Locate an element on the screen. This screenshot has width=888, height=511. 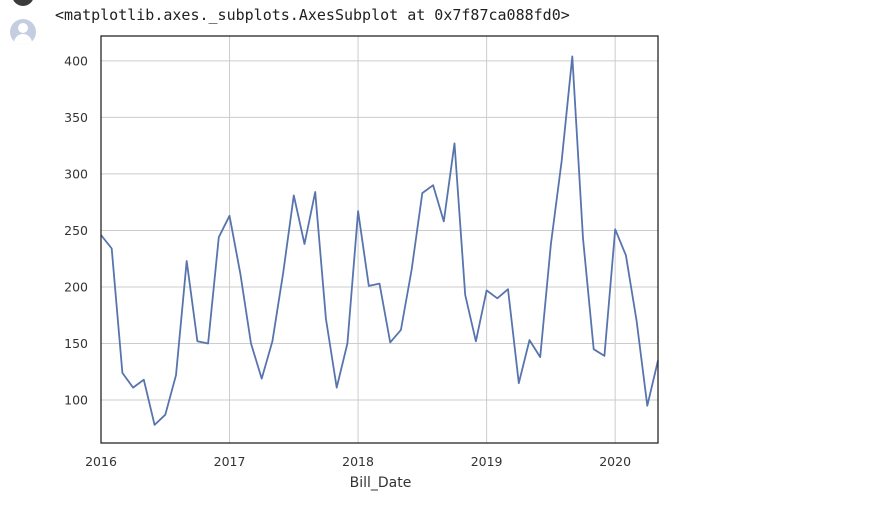
x-tick-label: 2016 is located at coordinates (101, 461).